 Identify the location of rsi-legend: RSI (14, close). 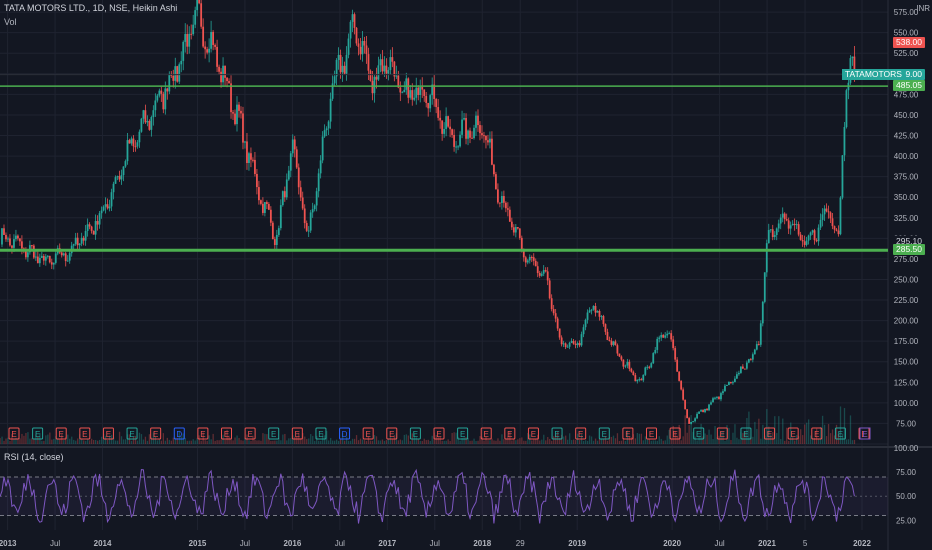
(34, 457).